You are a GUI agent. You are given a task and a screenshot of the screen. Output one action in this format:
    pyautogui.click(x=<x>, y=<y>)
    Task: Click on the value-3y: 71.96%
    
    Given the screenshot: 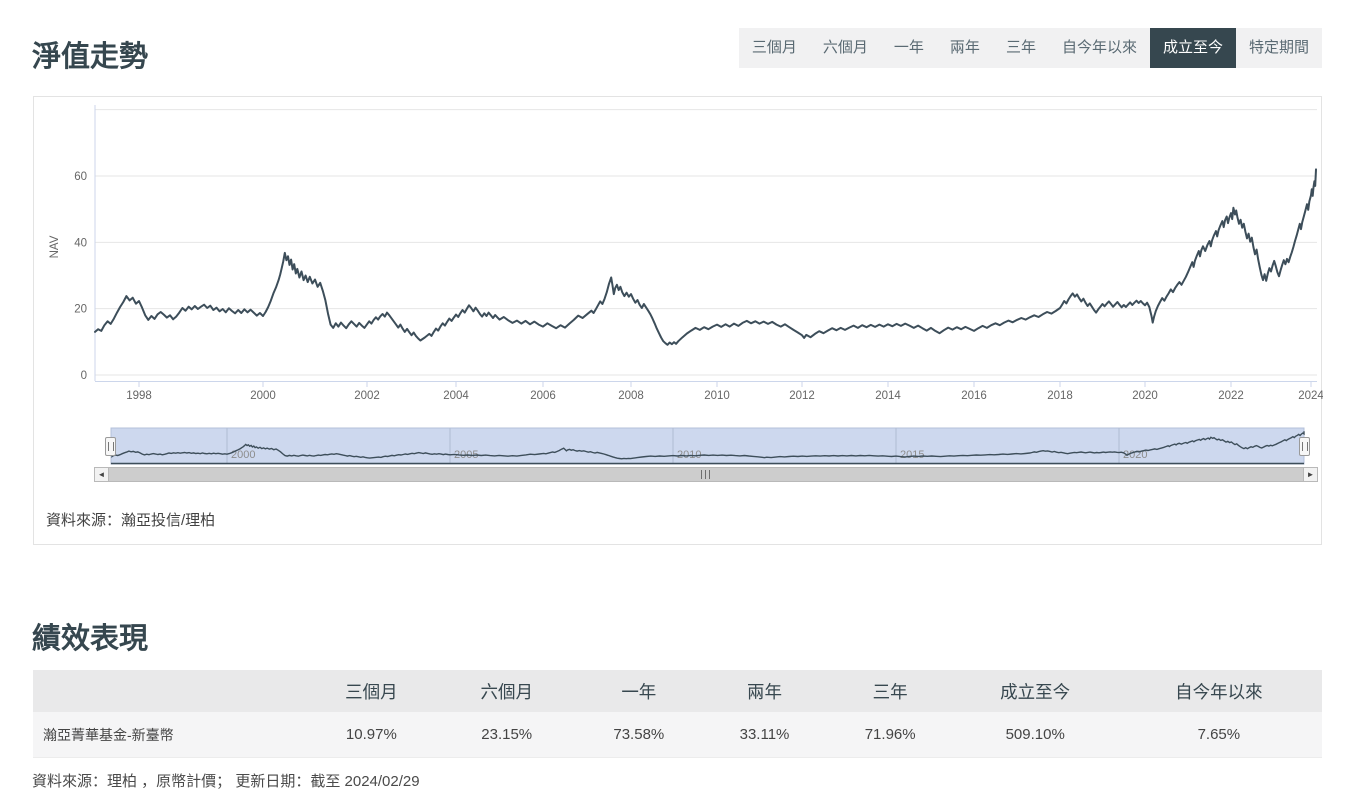 What is the action you would take?
    pyautogui.click(x=890, y=734)
    